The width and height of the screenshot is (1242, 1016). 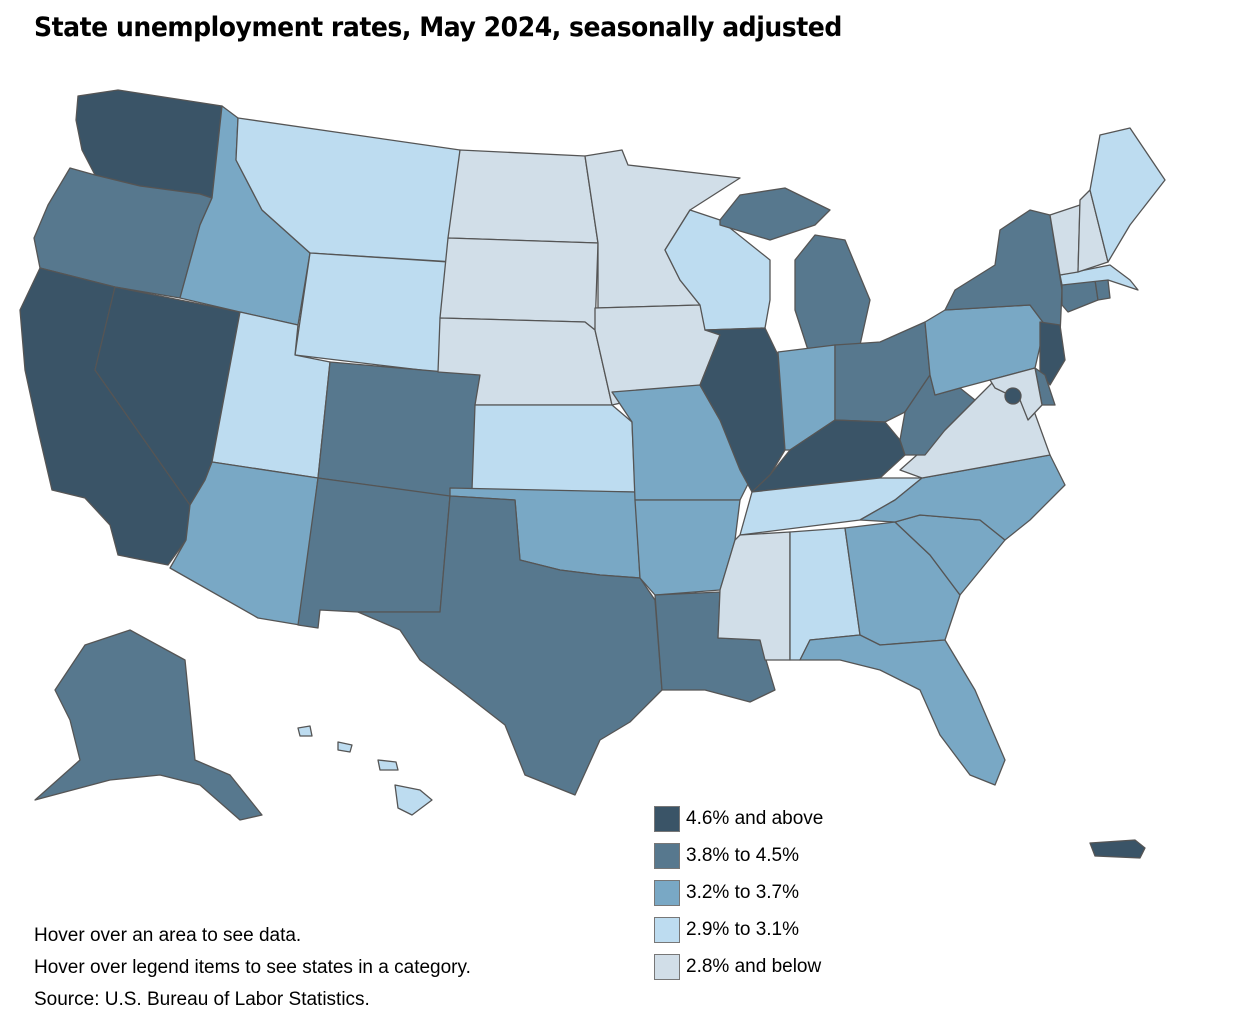 What do you see at coordinates (832, 292) in the screenshot?
I see `state-michigan-lower` at bounding box center [832, 292].